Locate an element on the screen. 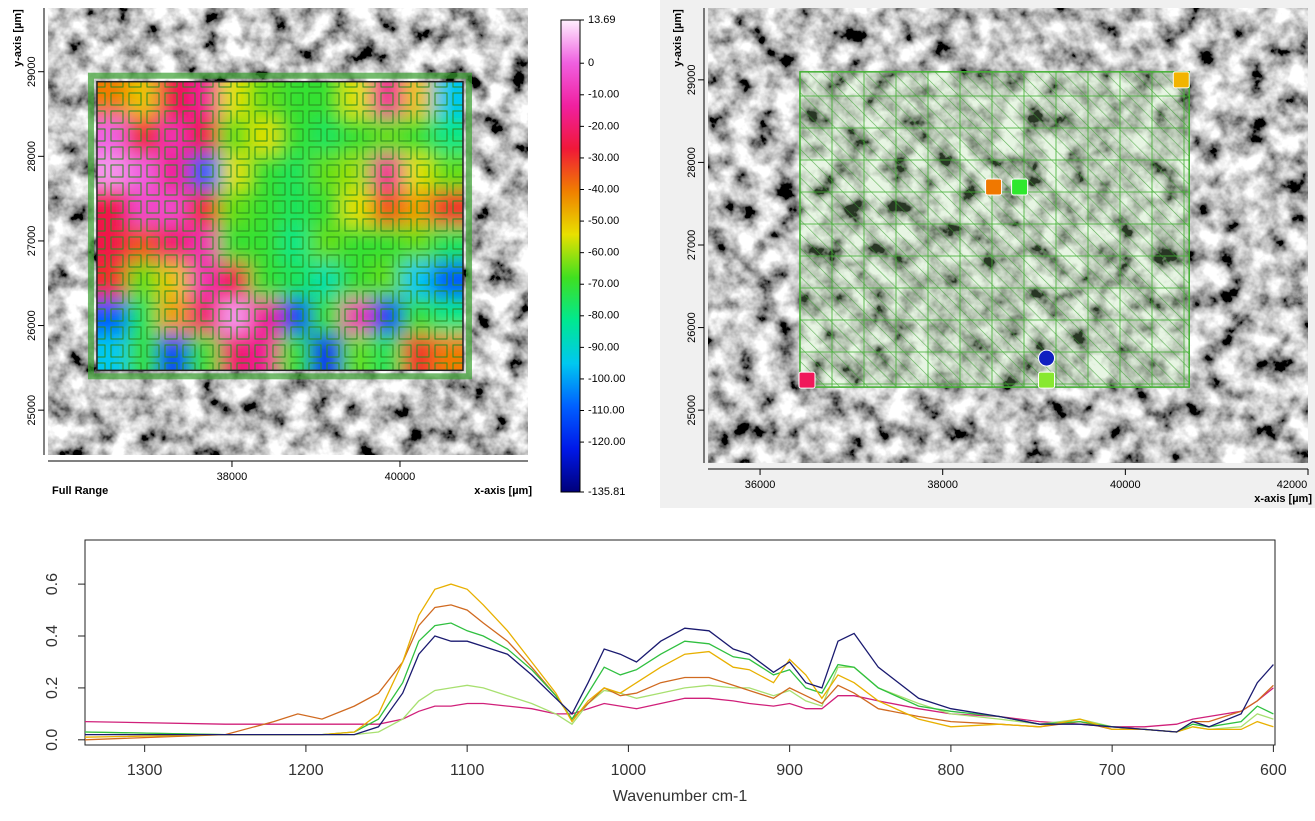 This screenshot has height=821, width=1315. range-label: Full Range is located at coordinates (80, 491).